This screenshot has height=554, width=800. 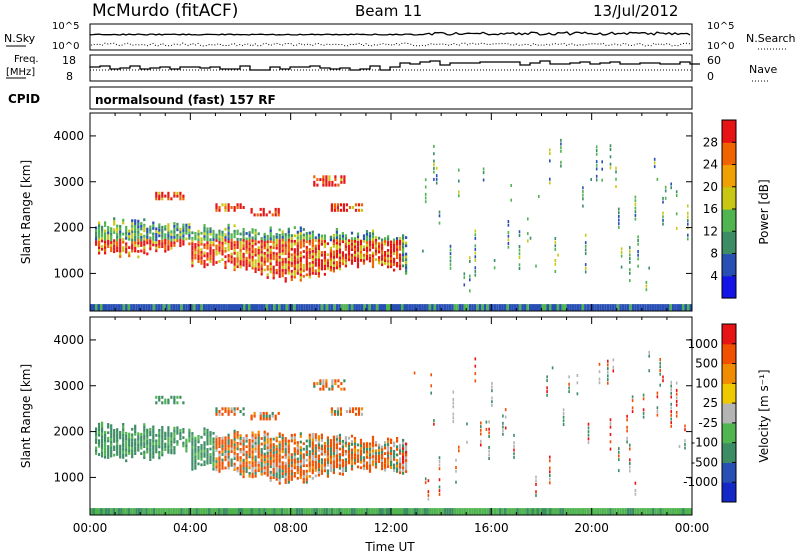 What do you see at coordinates (389, 547) in the screenshot?
I see `xaxis-label: Time UT` at bounding box center [389, 547].